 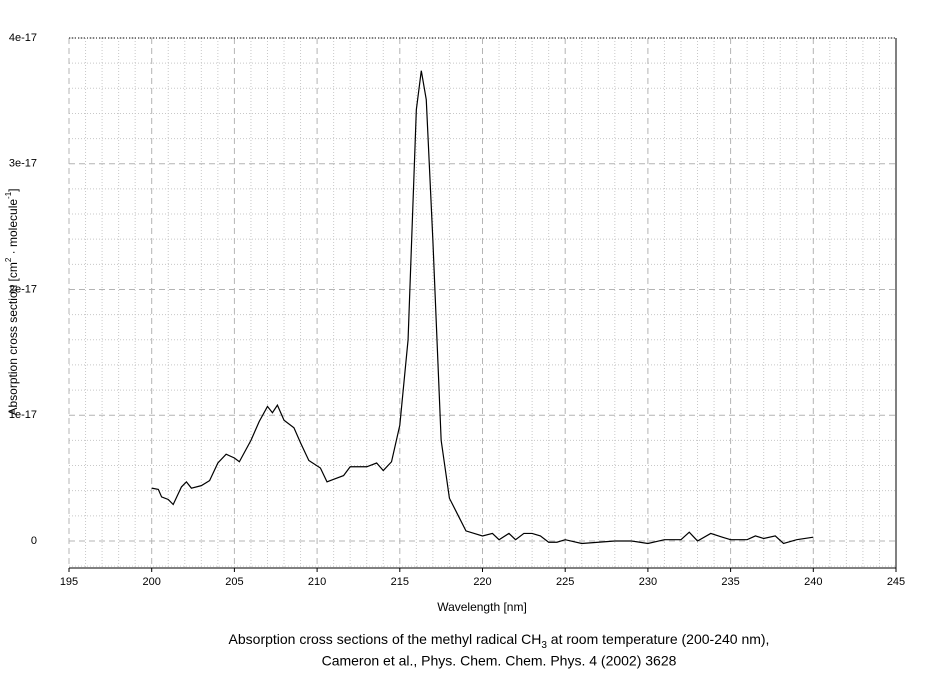 What do you see at coordinates (152, 582) in the screenshot?
I see `x-tick-label: 200` at bounding box center [152, 582].